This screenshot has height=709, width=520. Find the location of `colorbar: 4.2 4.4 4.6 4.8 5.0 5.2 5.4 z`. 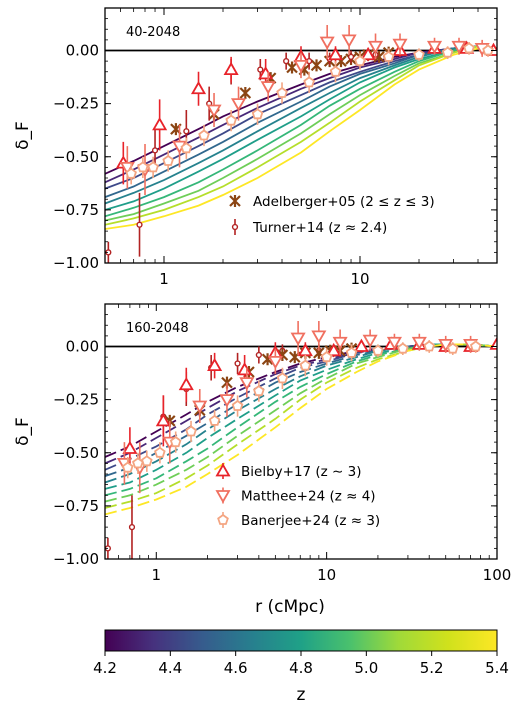

colorbar: 4.2 4.4 4.6 4.8 5.0 5.2 5.4 z is located at coordinates (301, 667).